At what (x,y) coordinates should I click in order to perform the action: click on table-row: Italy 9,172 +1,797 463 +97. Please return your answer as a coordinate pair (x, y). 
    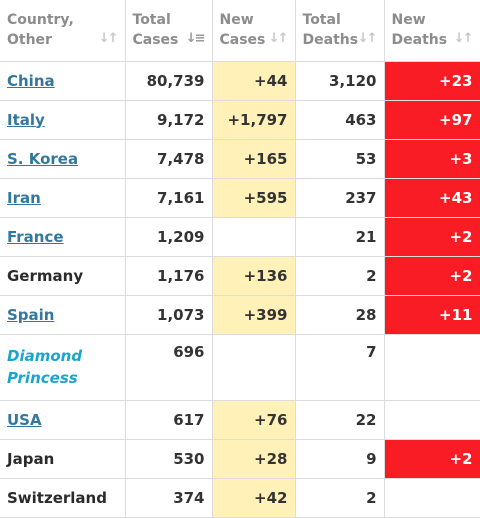
    Looking at the image, I should click on (240, 119).